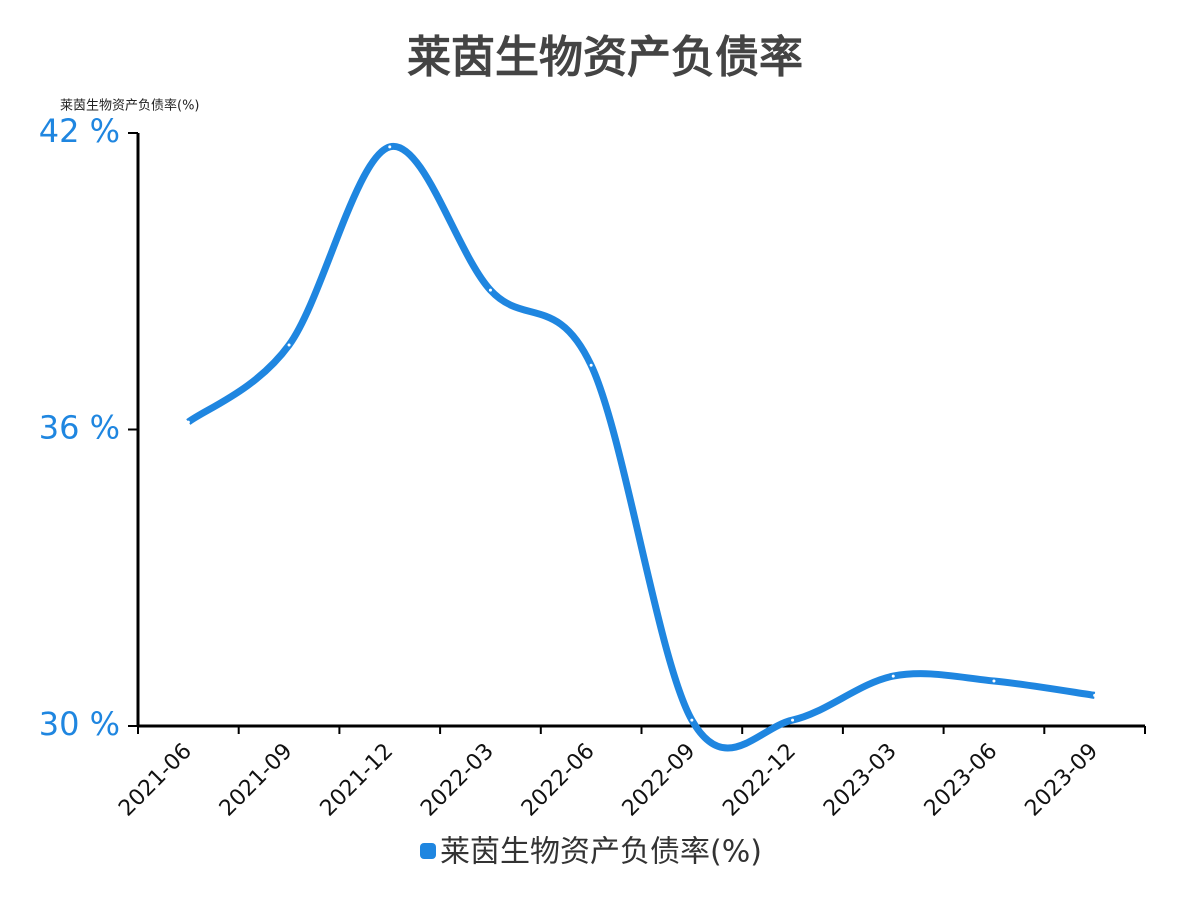  What do you see at coordinates (961, 780) in the screenshot?
I see `x-tick-label: 2023-06` at bounding box center [961, 780].